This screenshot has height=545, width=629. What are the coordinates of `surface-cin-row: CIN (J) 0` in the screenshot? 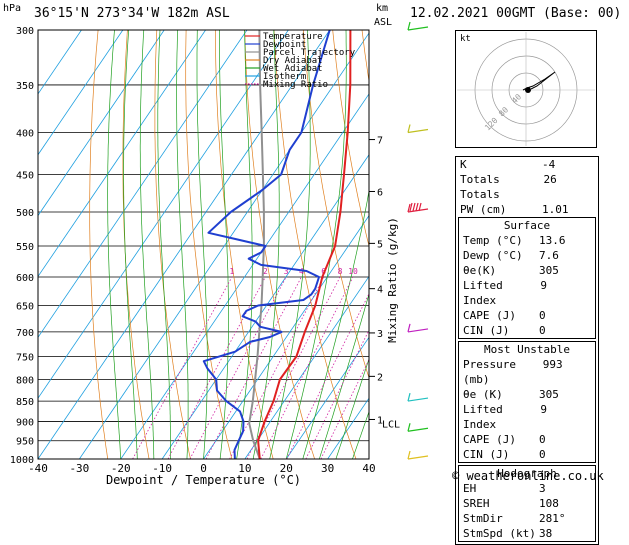 It's located at (504, 330).